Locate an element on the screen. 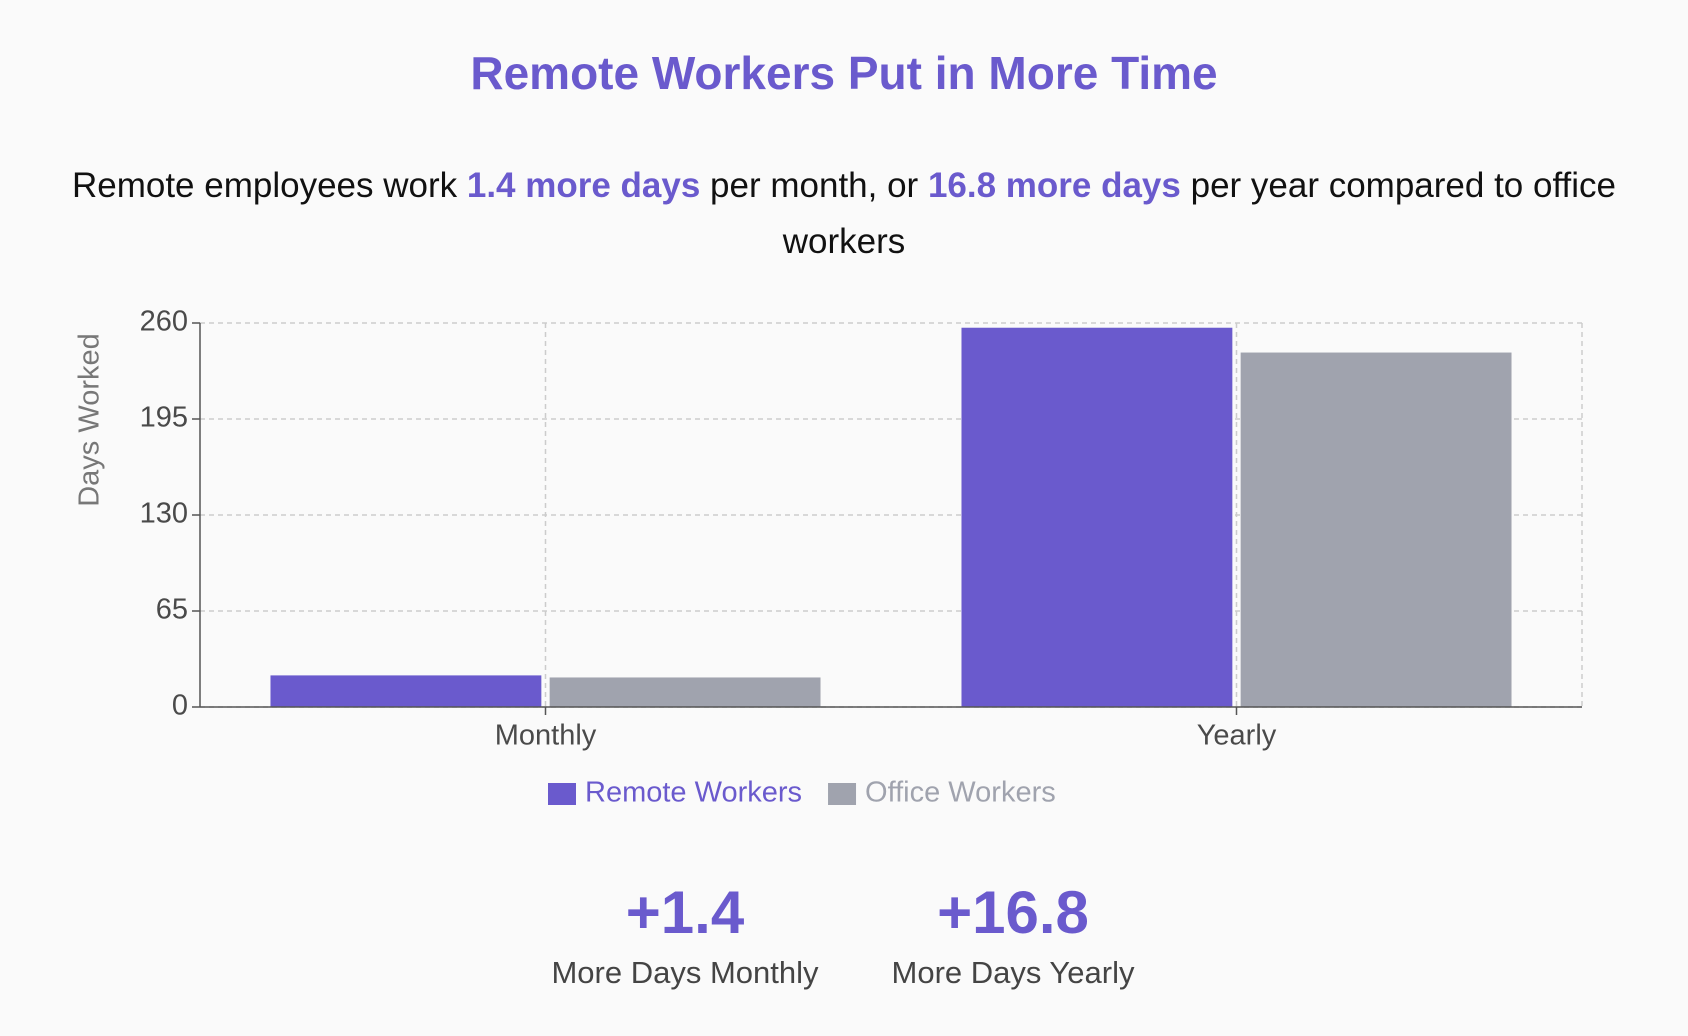  y-tick-label: 130 is located at coordinates (164, 514).